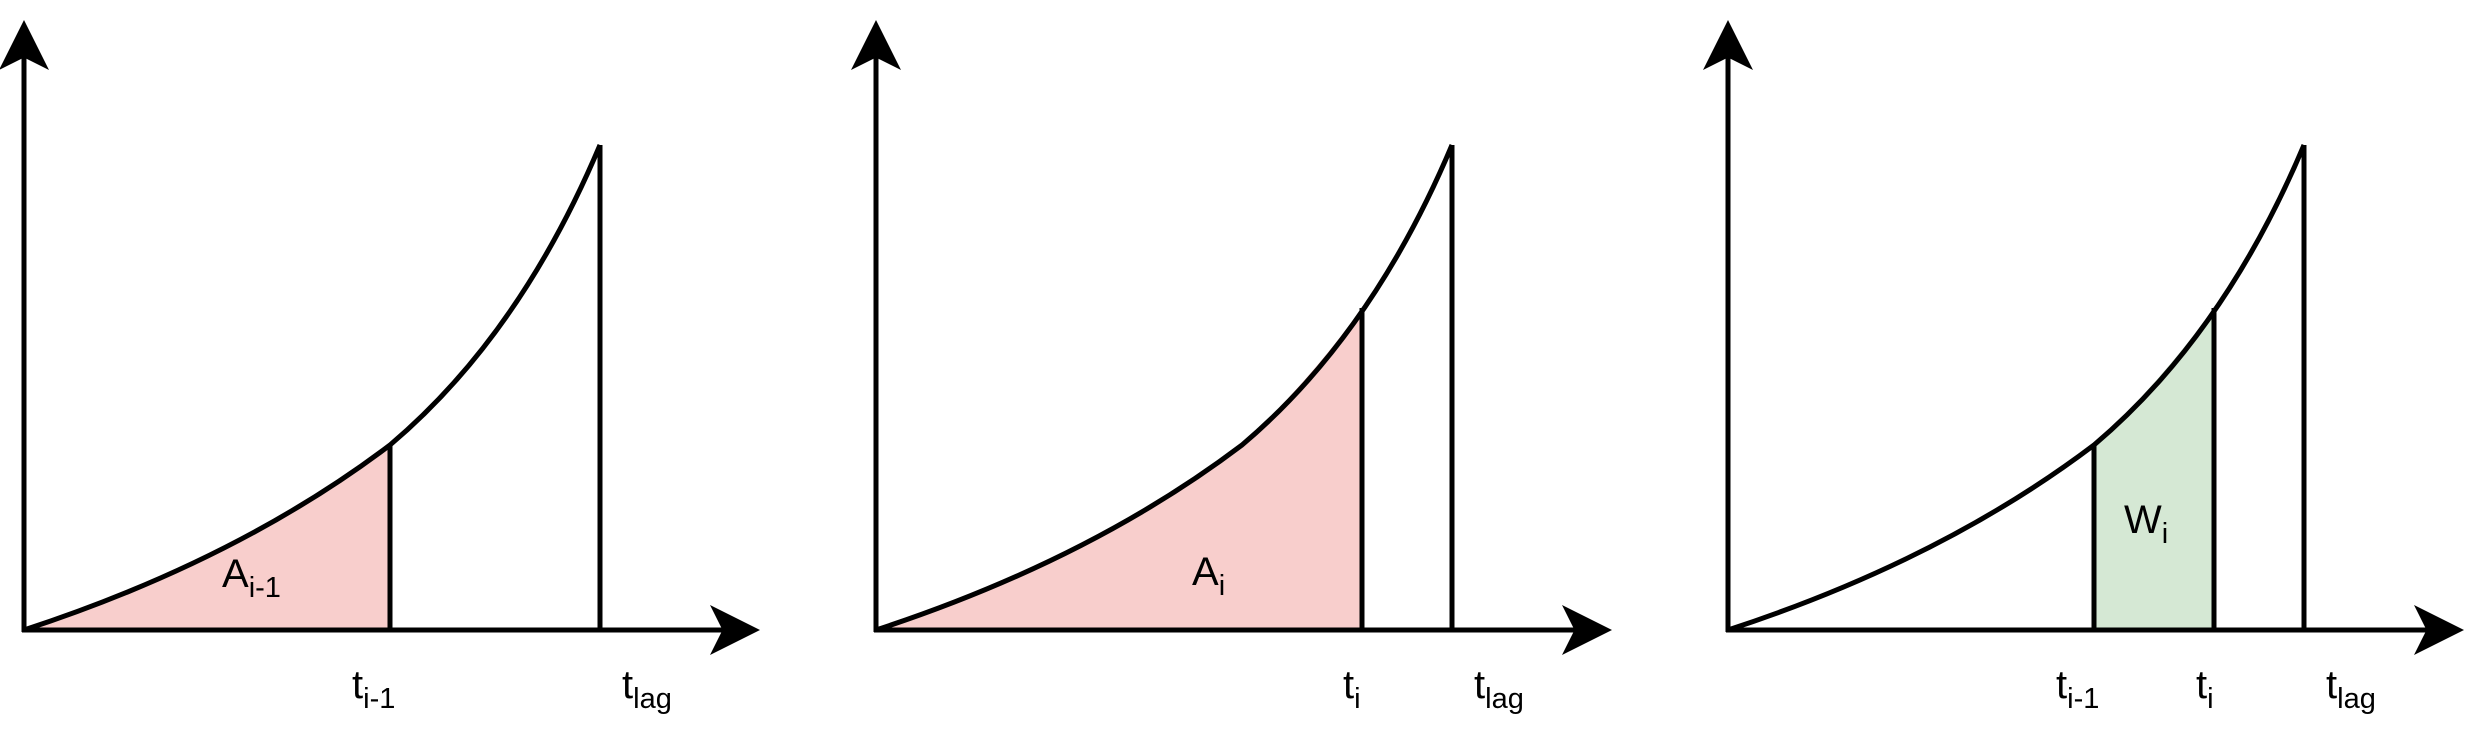 The width and height of the screenshot is (2476, 741). What do you see at coordinates (2154, 469) in the screenshot?
I see `shaded-window-w` at bounding box center [2154, 469].